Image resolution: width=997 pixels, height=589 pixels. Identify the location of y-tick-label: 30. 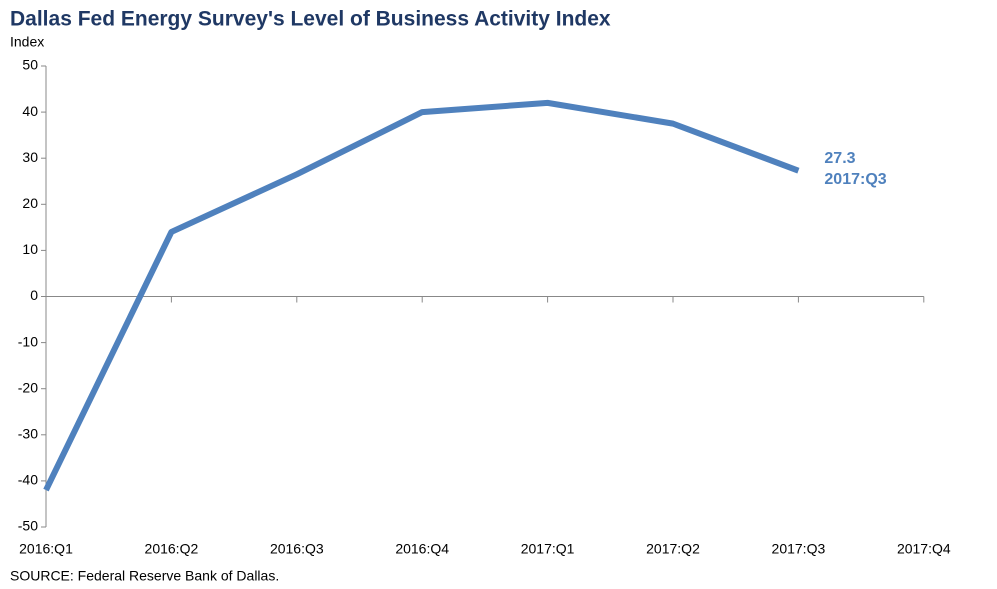
(30, 157).